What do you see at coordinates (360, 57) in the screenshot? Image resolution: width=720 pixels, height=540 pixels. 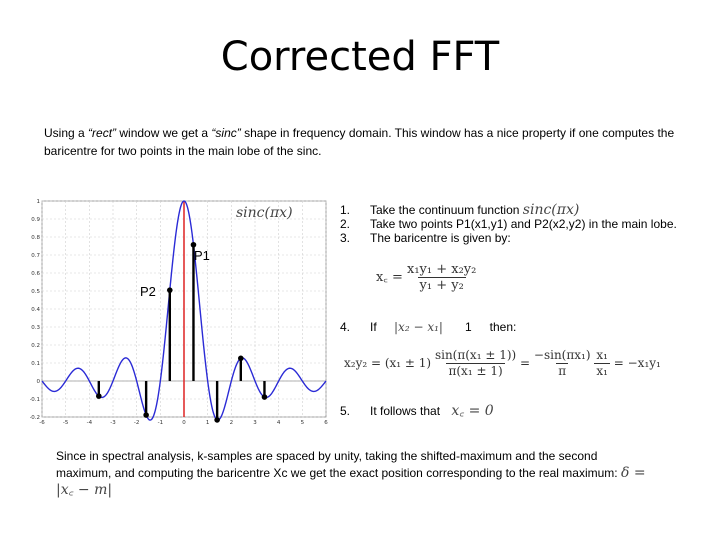 I see `slide-title: Corrected FFT` at bounding box center [360, 57].